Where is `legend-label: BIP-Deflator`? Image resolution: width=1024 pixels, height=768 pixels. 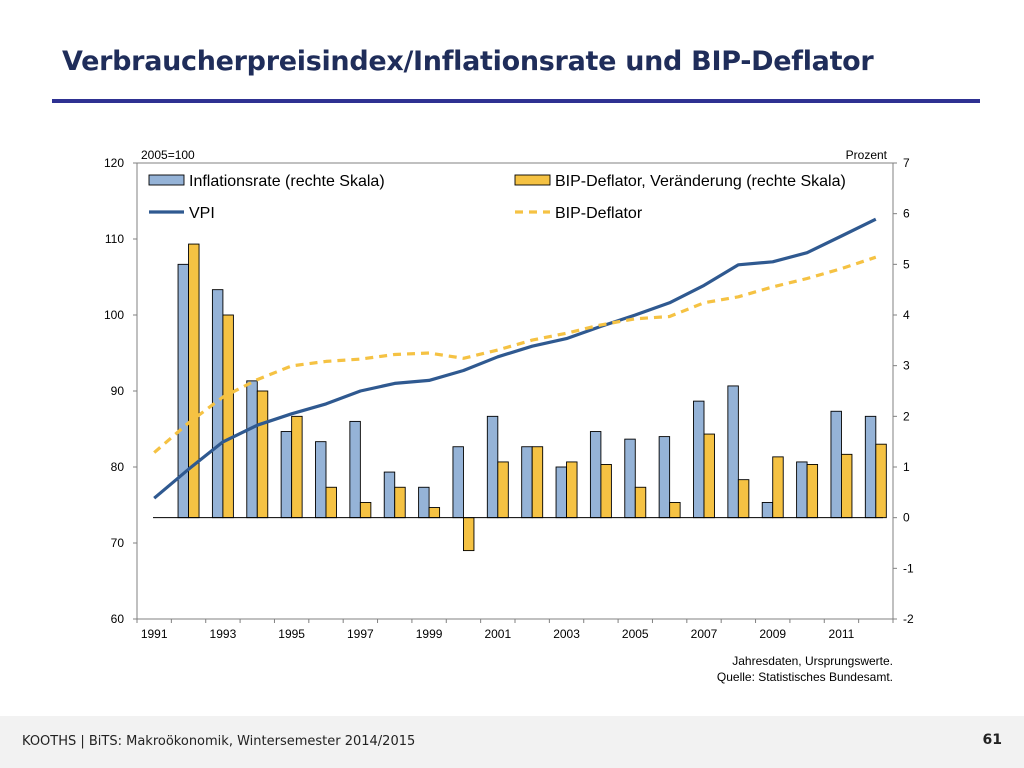 legend-label: BIP-Deflator is located at coordinates (599, 213).